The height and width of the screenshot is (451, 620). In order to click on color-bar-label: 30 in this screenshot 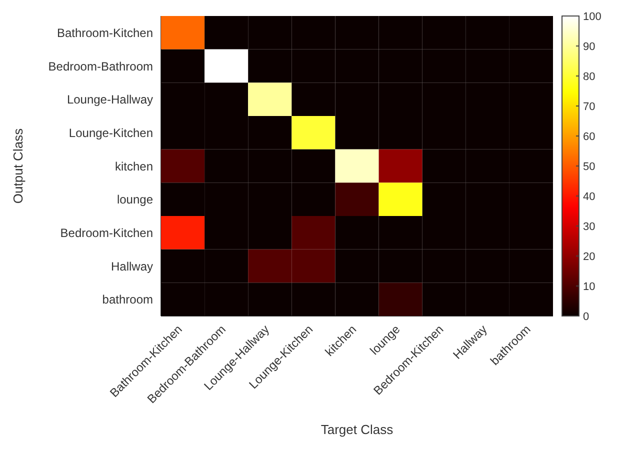, I will do `click(589, 227)`.